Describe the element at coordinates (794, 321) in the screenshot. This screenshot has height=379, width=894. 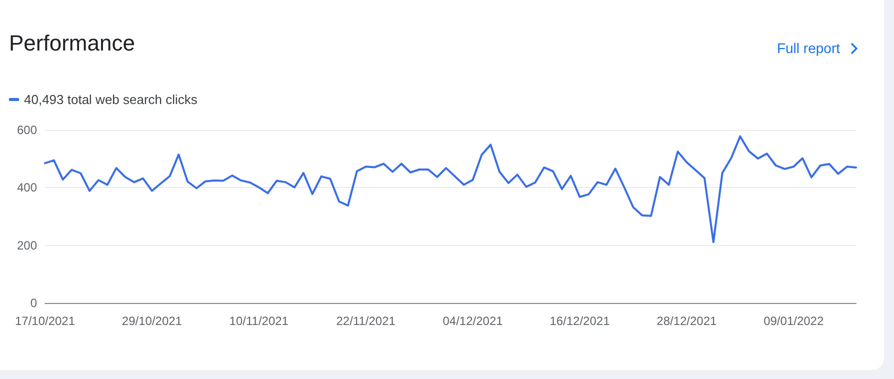
I see `x-tick-label: 09/01/2022` at that location.